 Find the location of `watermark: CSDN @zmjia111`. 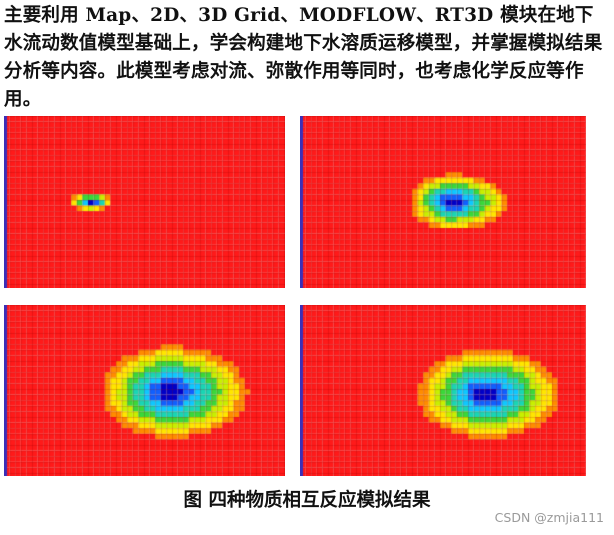

watermark: CSDN @zmjia111 is located at coordinates (549, 517).